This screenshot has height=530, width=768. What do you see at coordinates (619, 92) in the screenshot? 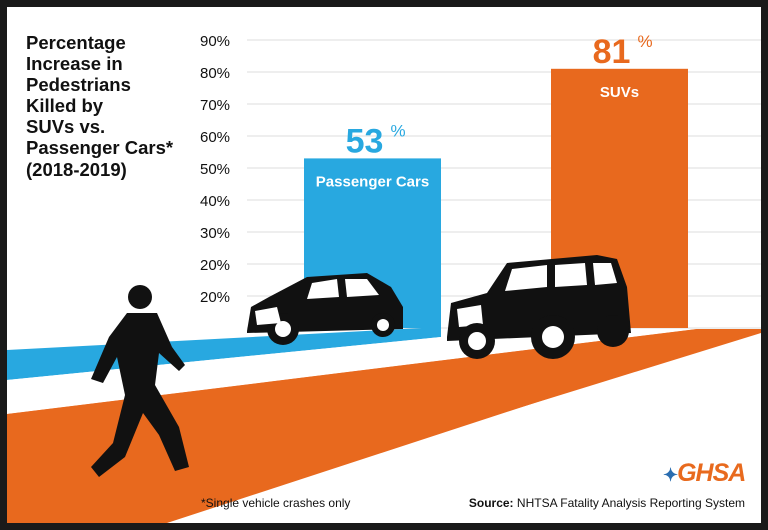
I see `category-label: SUVs` at bounding box center [619, 92].